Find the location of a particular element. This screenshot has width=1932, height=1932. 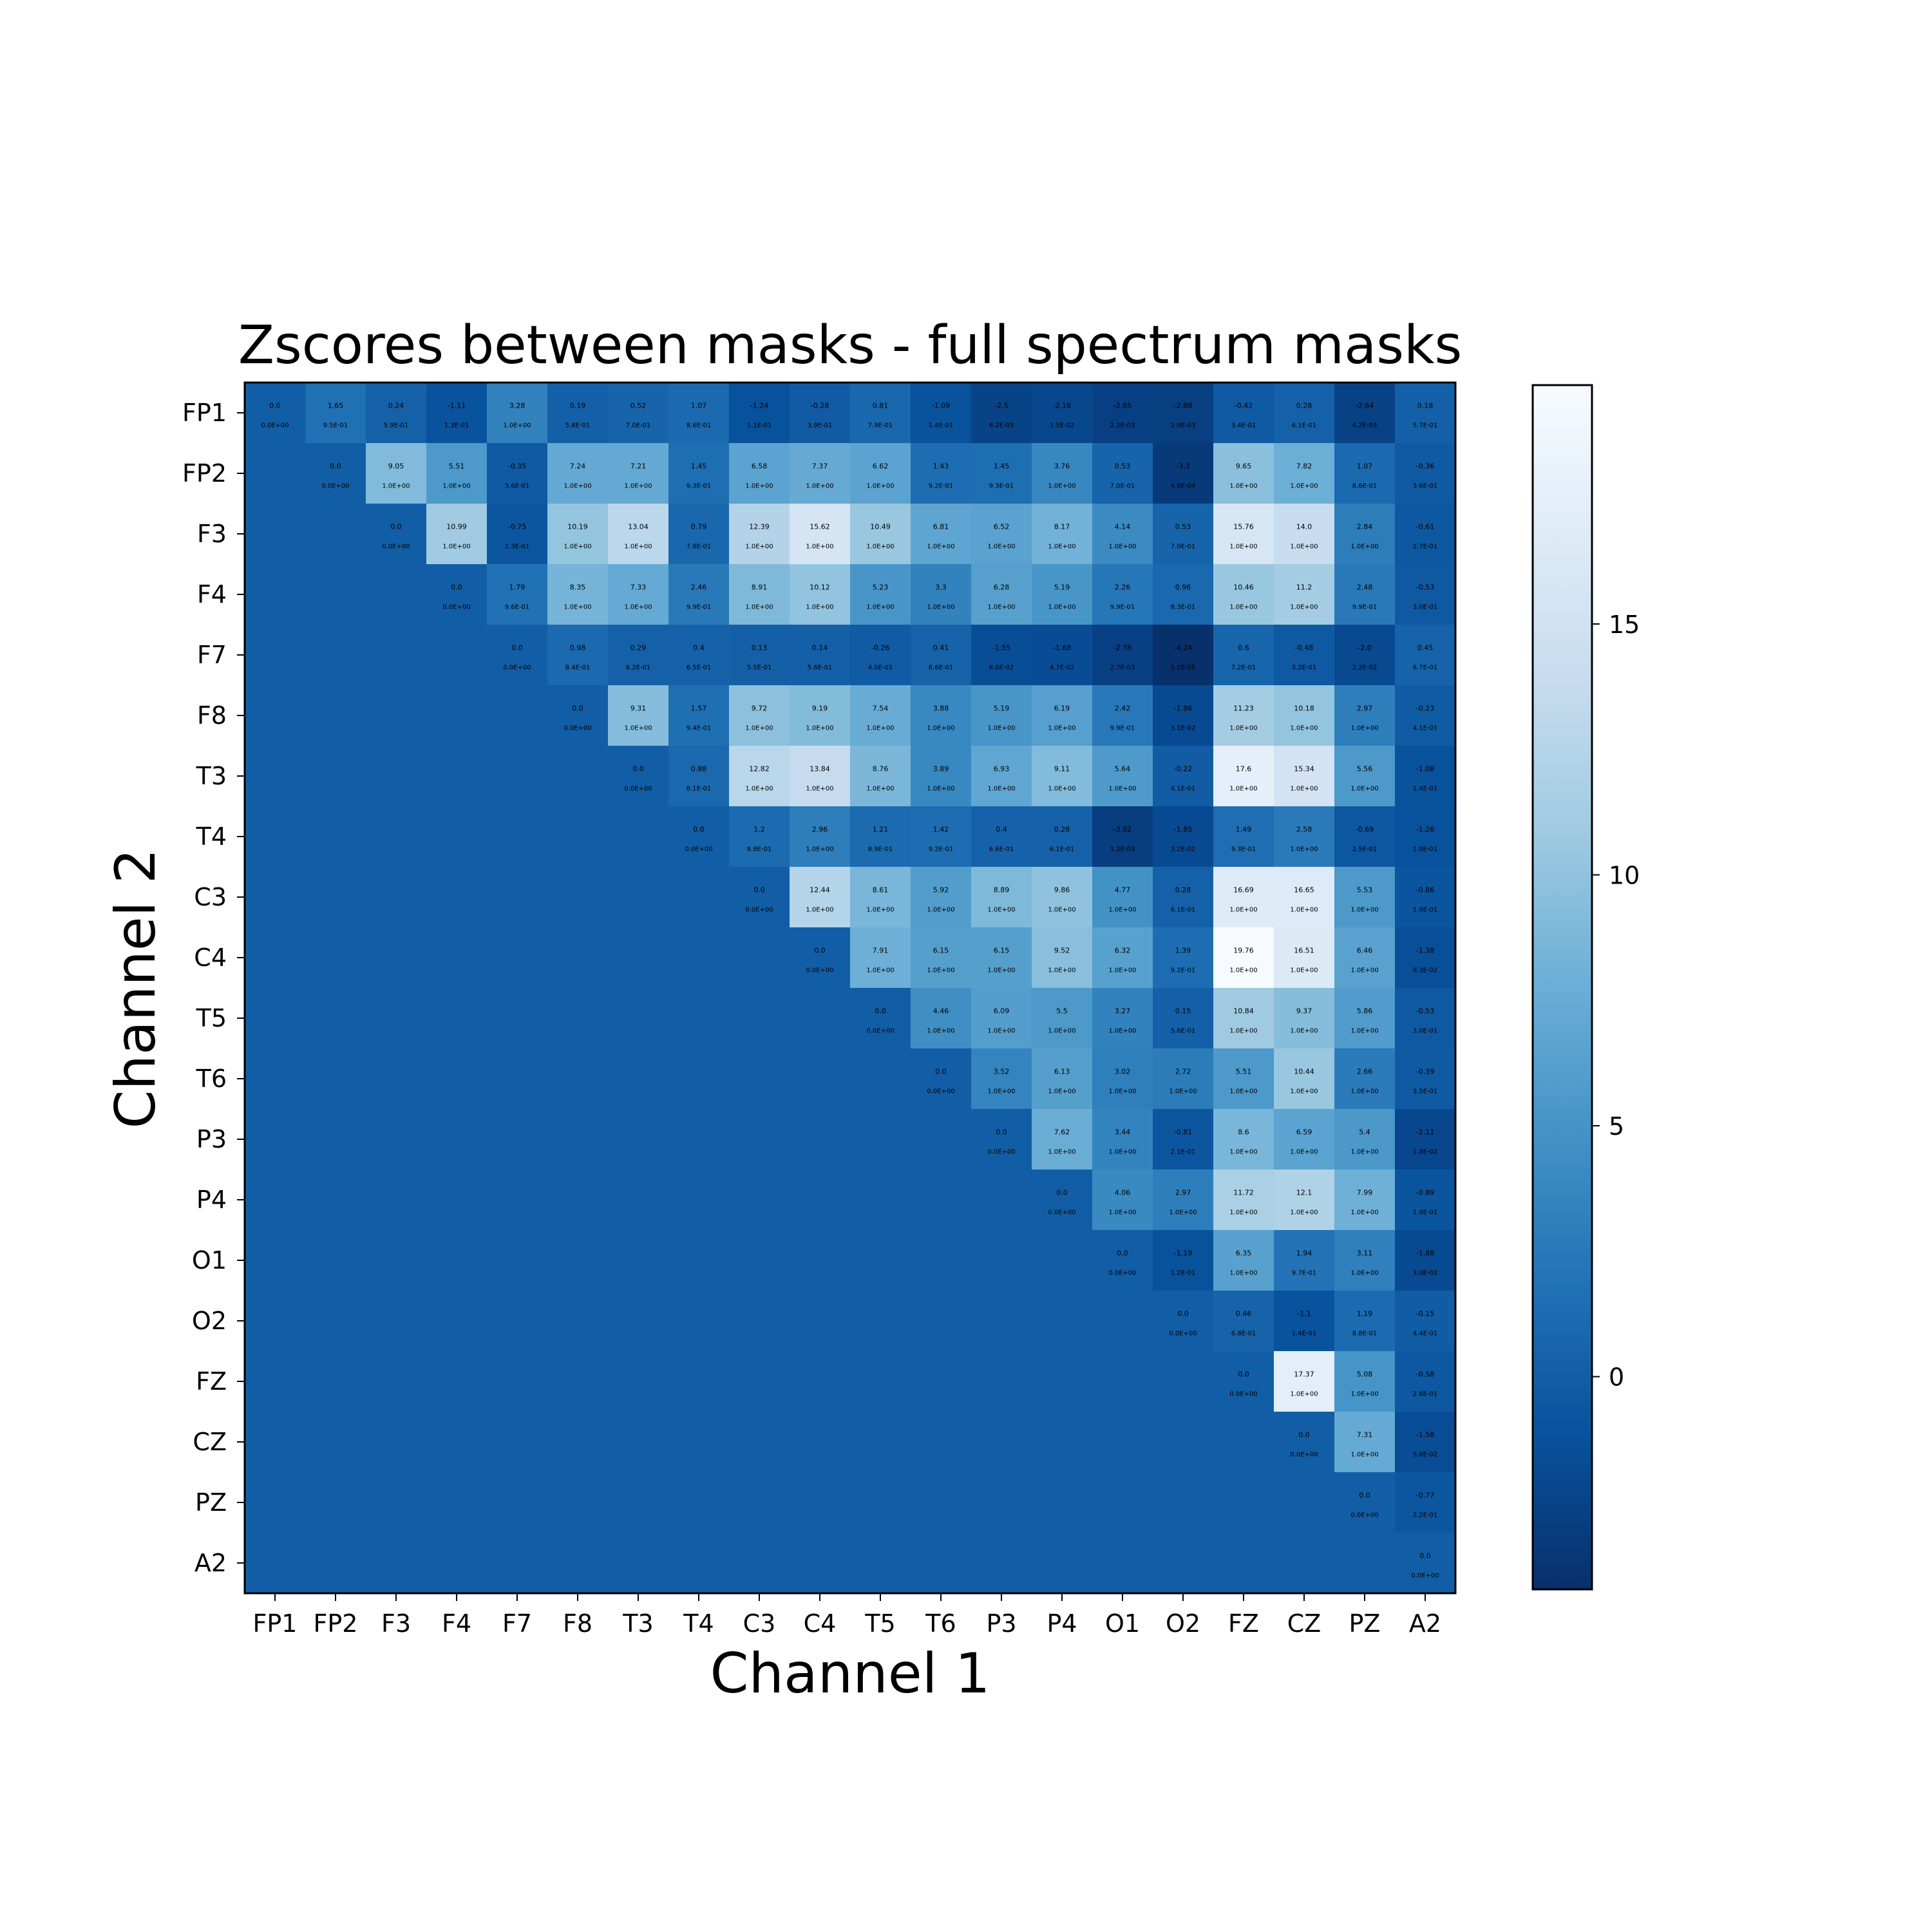

heatmap-cell-p4-fp1 is located at coordinates (275, 1200).